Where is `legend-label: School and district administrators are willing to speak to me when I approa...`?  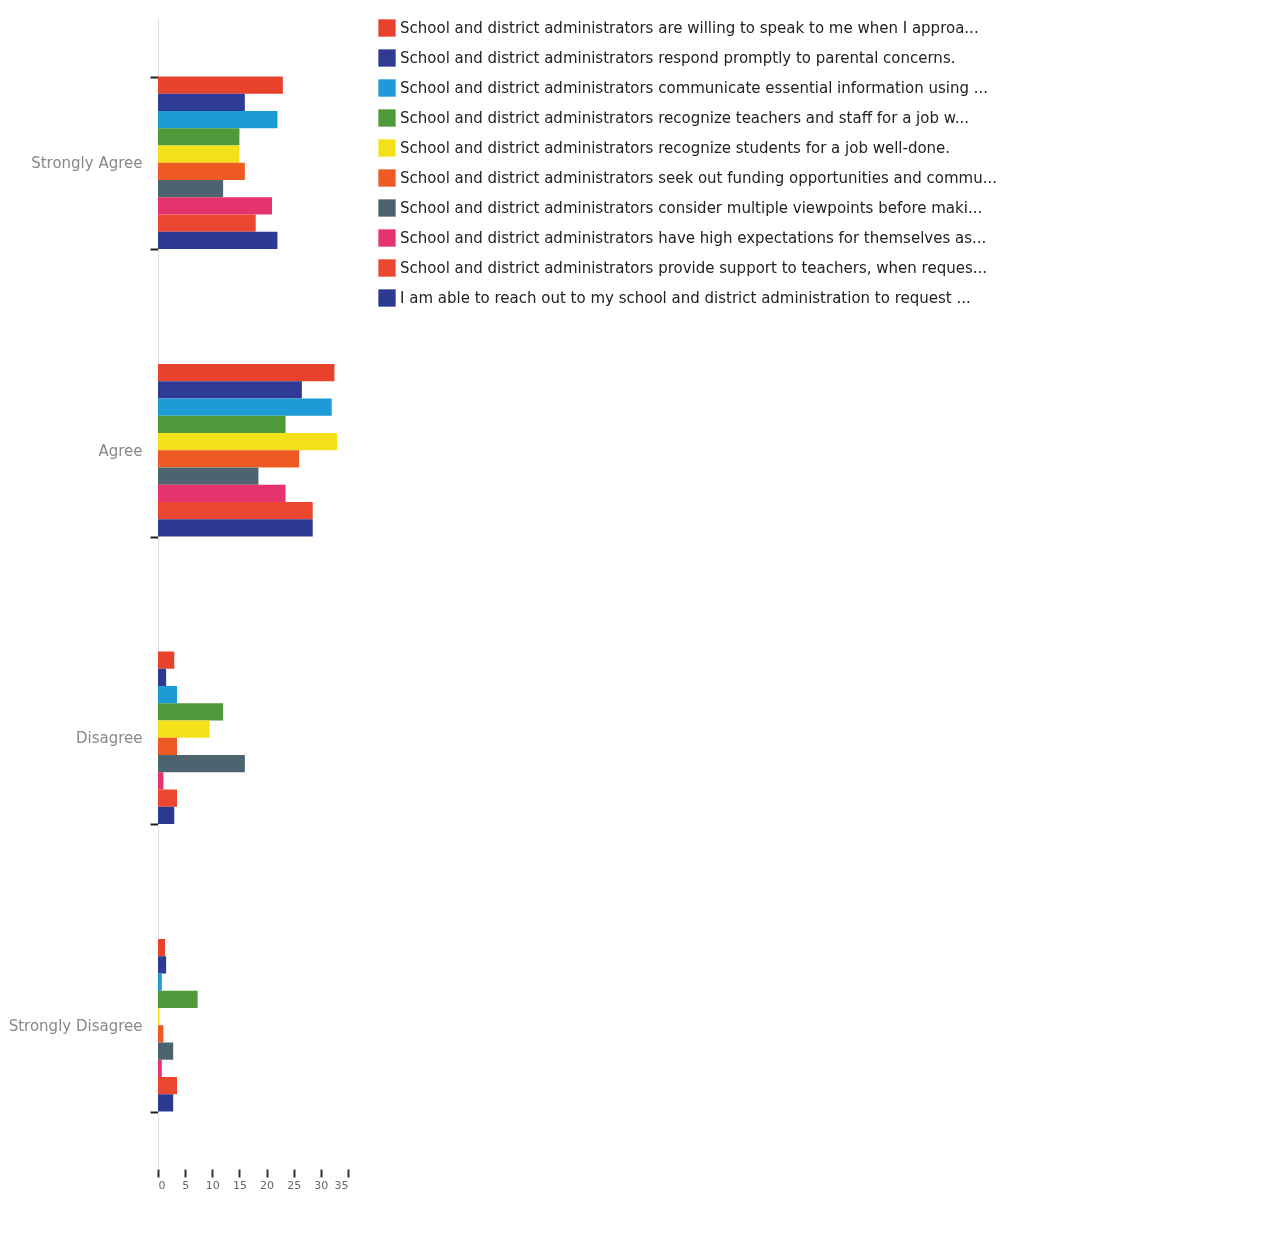
legend-label: School and district administrators are willing to speak to me when I approa... is located at coordinates (689, 28).